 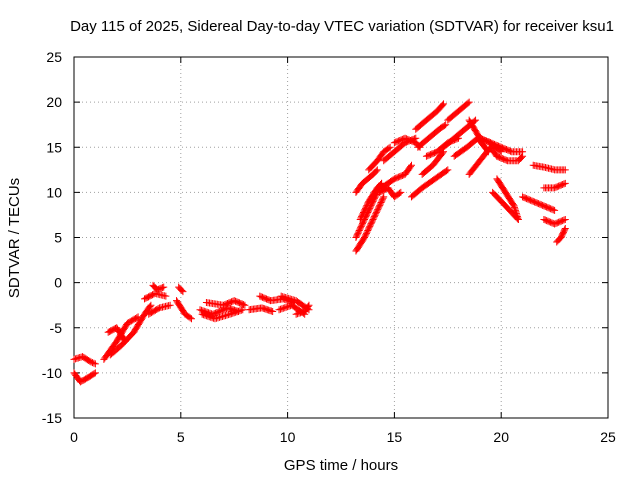 I want to click on x-axis-label: GPS time / hours, so click(x=341, y=465).